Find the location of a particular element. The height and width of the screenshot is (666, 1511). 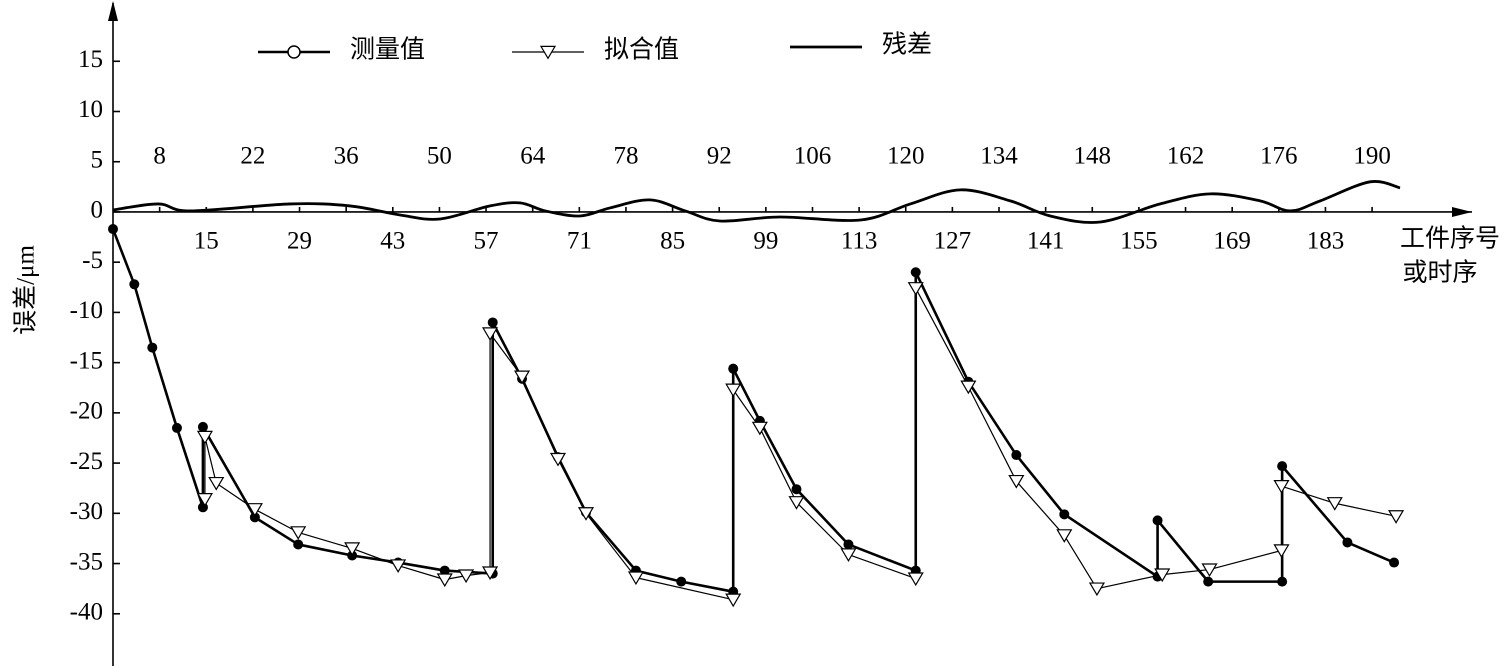

x-tick-label: 8 is located at coordinates (159, 156).